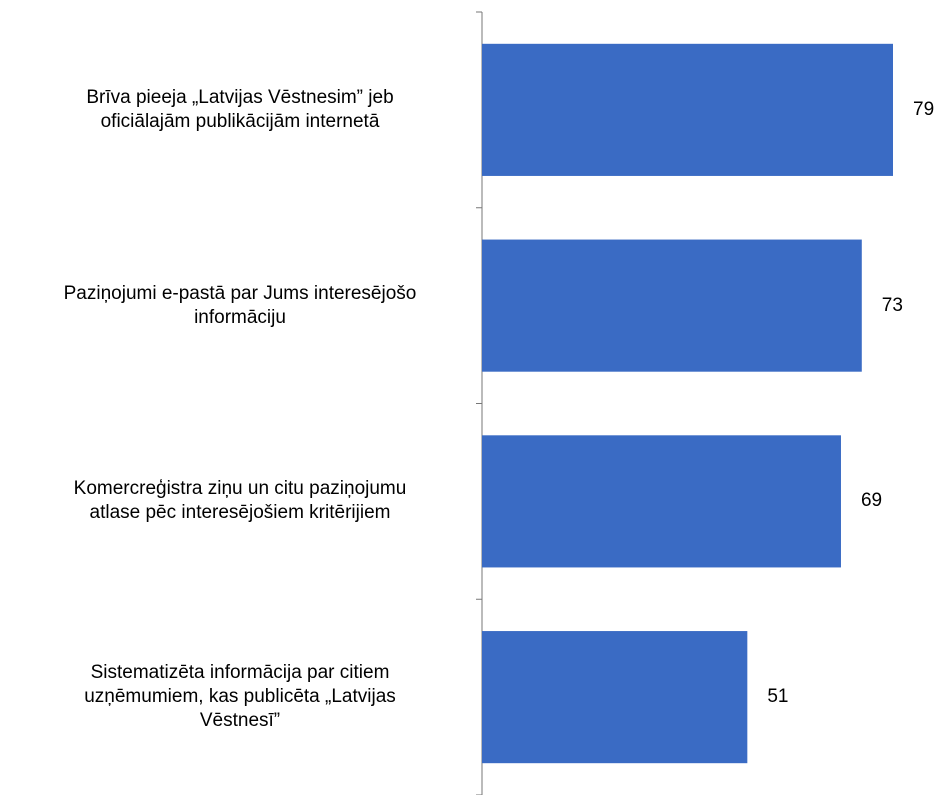 This screenshot has width=940, height=795. I want to click on value-label: 73, so click(892, 305).